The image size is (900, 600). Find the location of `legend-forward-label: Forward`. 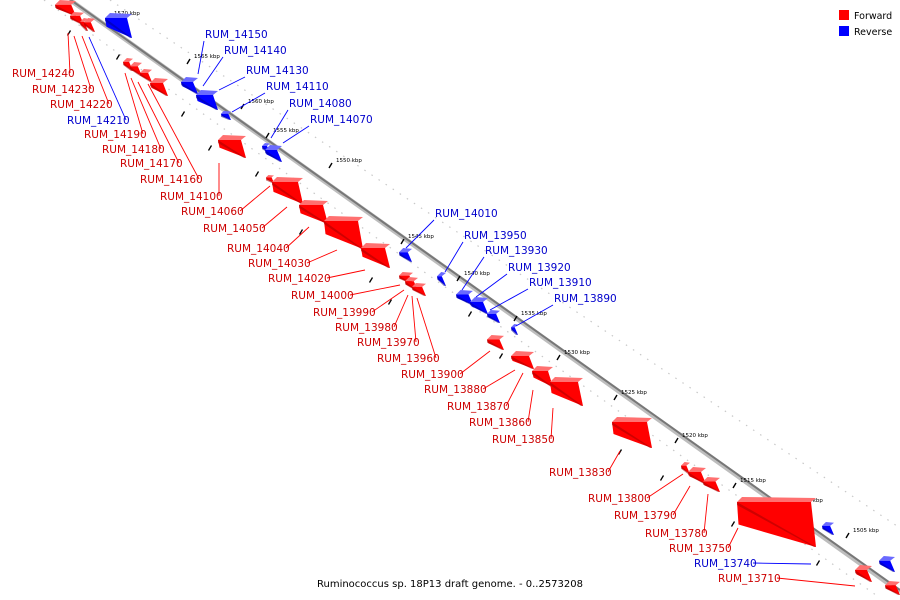

legend-forward-label: Forward is located at coordinates (873, 16).